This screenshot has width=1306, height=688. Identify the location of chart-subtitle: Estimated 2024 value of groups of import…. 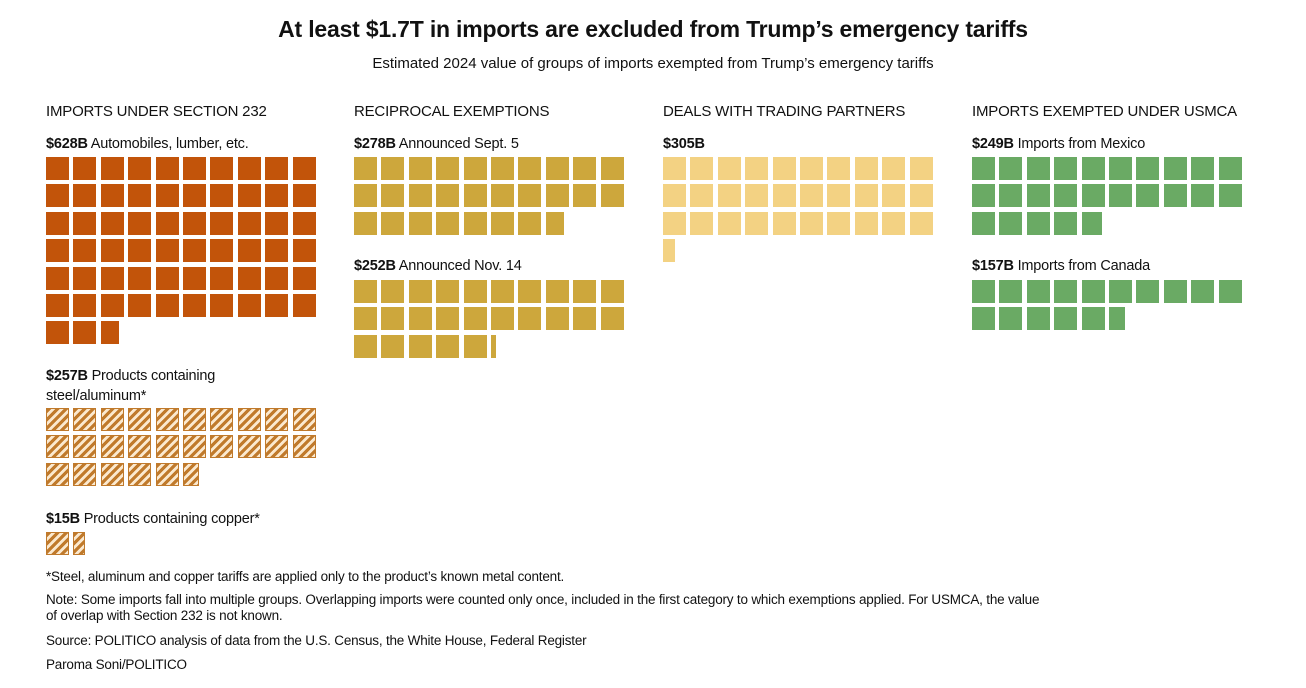
(653, 63).